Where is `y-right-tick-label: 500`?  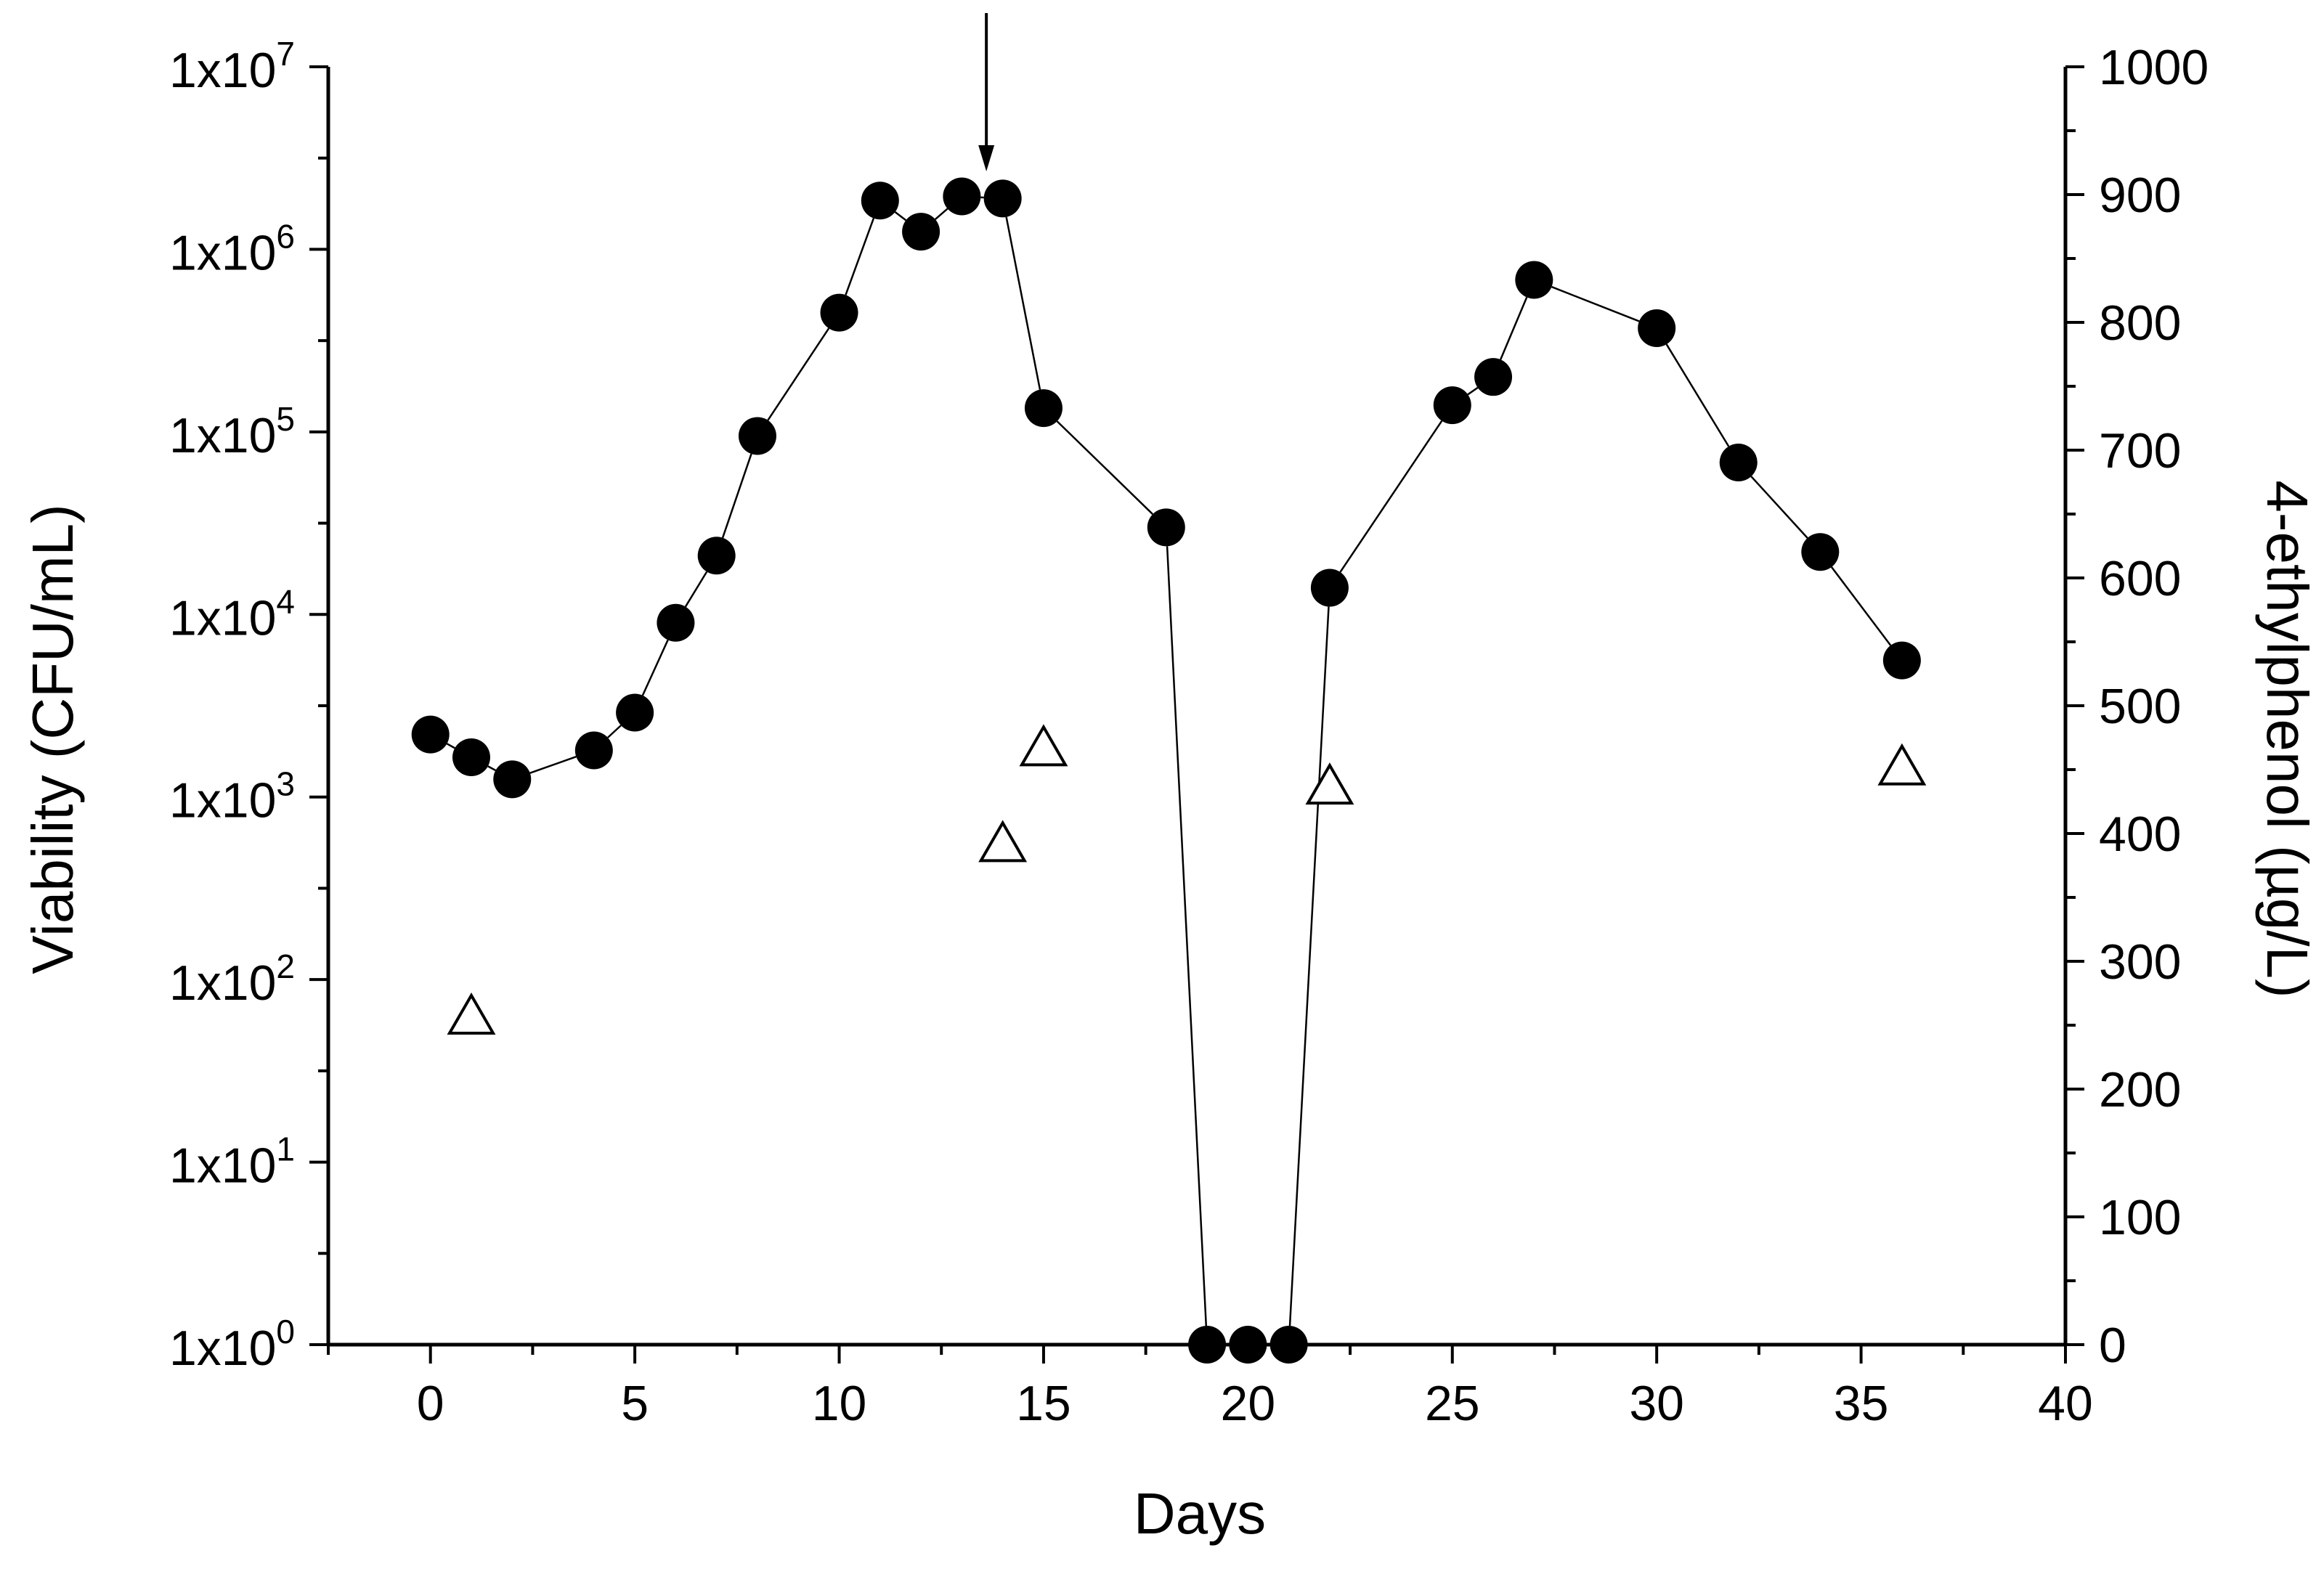
y-right-tick-label: 500 is located at coordinates (2140, 706).